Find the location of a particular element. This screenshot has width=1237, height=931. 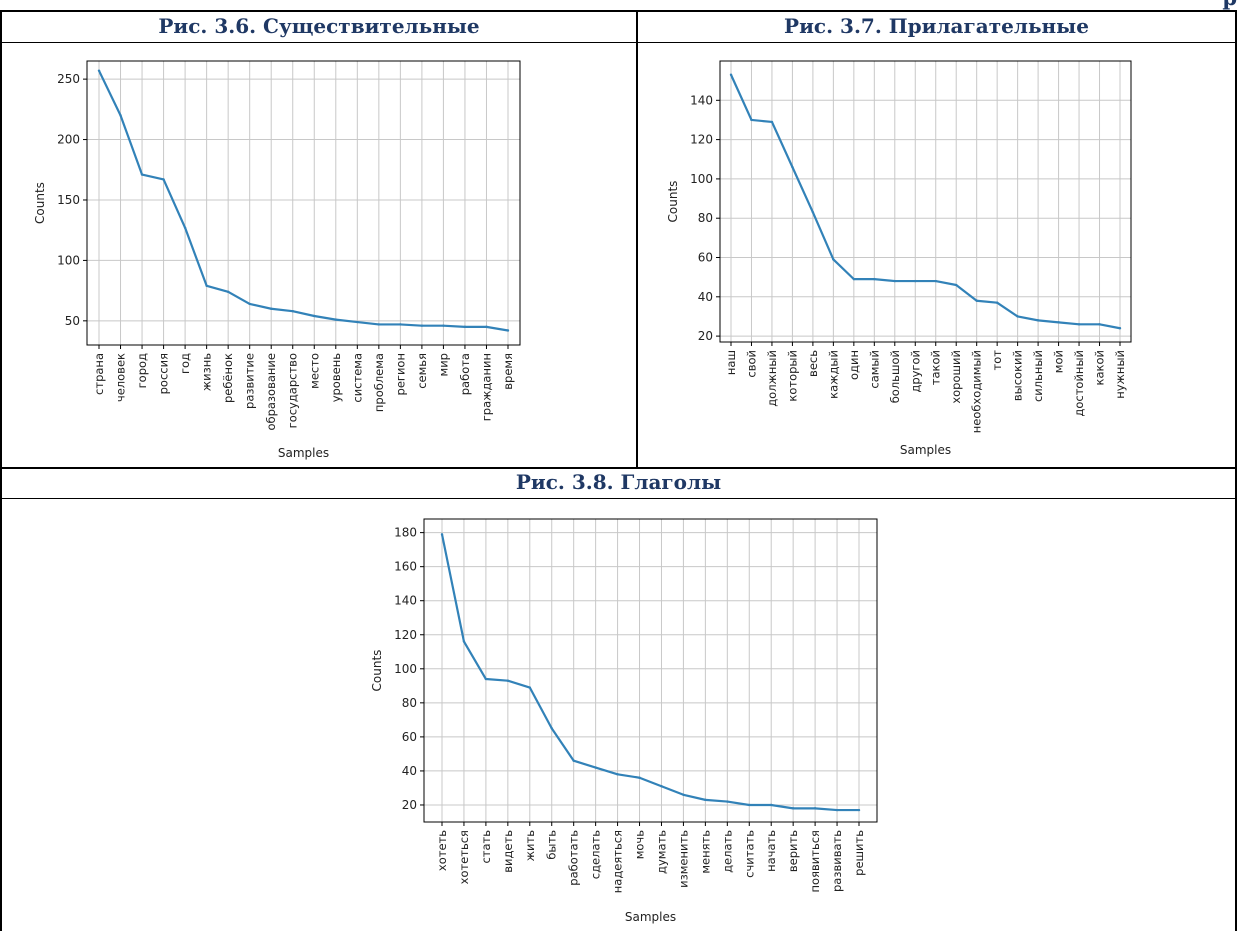

verbs-yaxis-label: Counts is located at coordinates (377, 671).